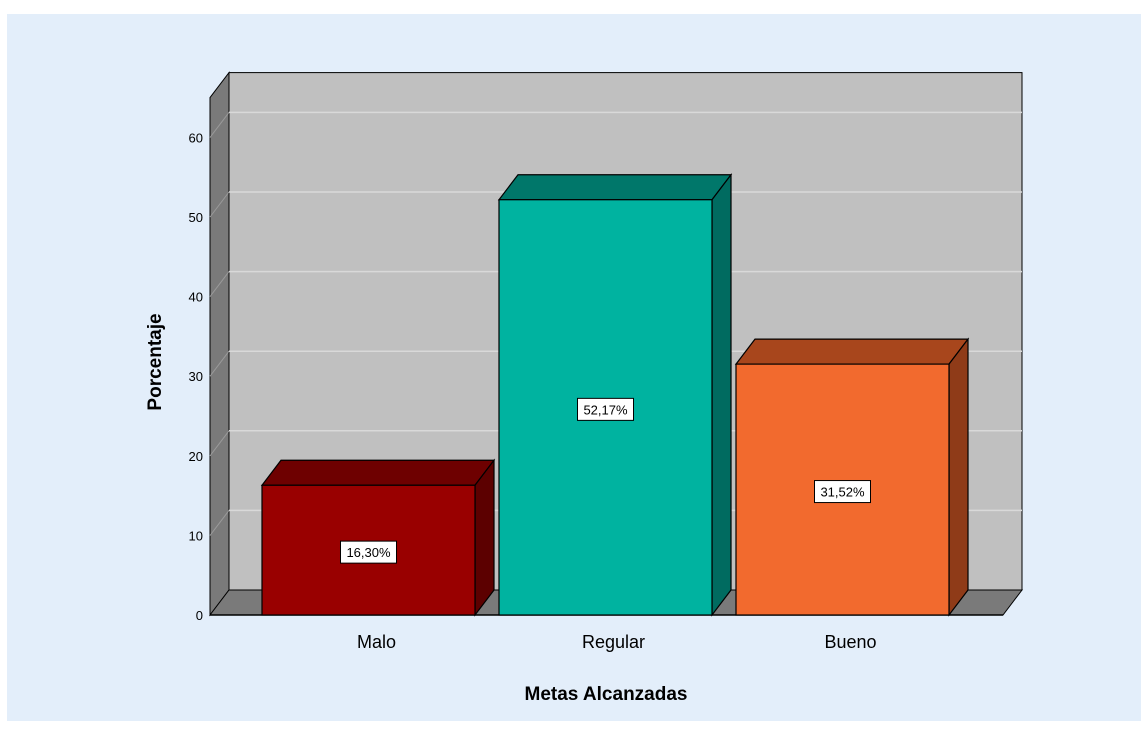 The height and width of the screenshot is (749, 1148). Describe the element at coordinates (378, 537) in the screenshot. I see `bar-malo: 16,30%` at that location.